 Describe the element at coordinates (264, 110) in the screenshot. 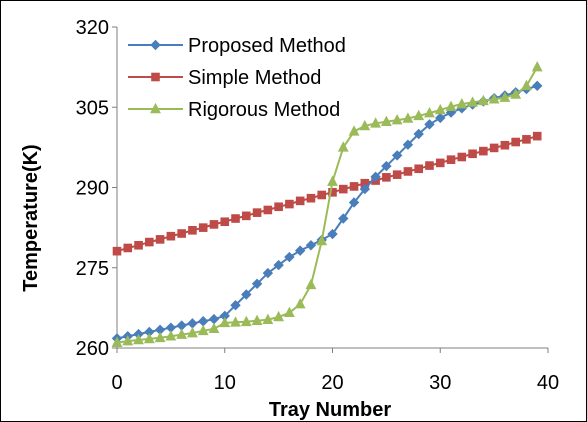

I see `legend-label-rigorous-method: Rigorous Method` at that location.